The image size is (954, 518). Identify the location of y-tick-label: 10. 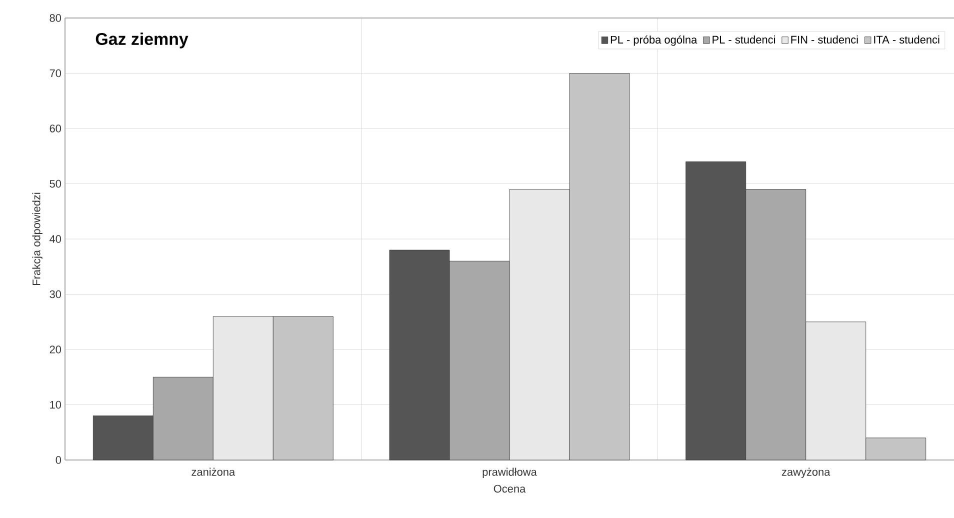
(56, 404).